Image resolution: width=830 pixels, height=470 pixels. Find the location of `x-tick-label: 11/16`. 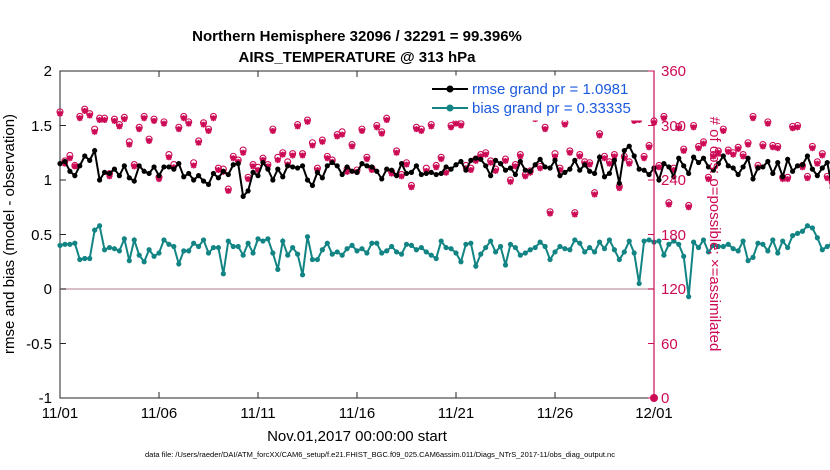

x-tick-label: 11/16 is located at coordinates (357, 413).